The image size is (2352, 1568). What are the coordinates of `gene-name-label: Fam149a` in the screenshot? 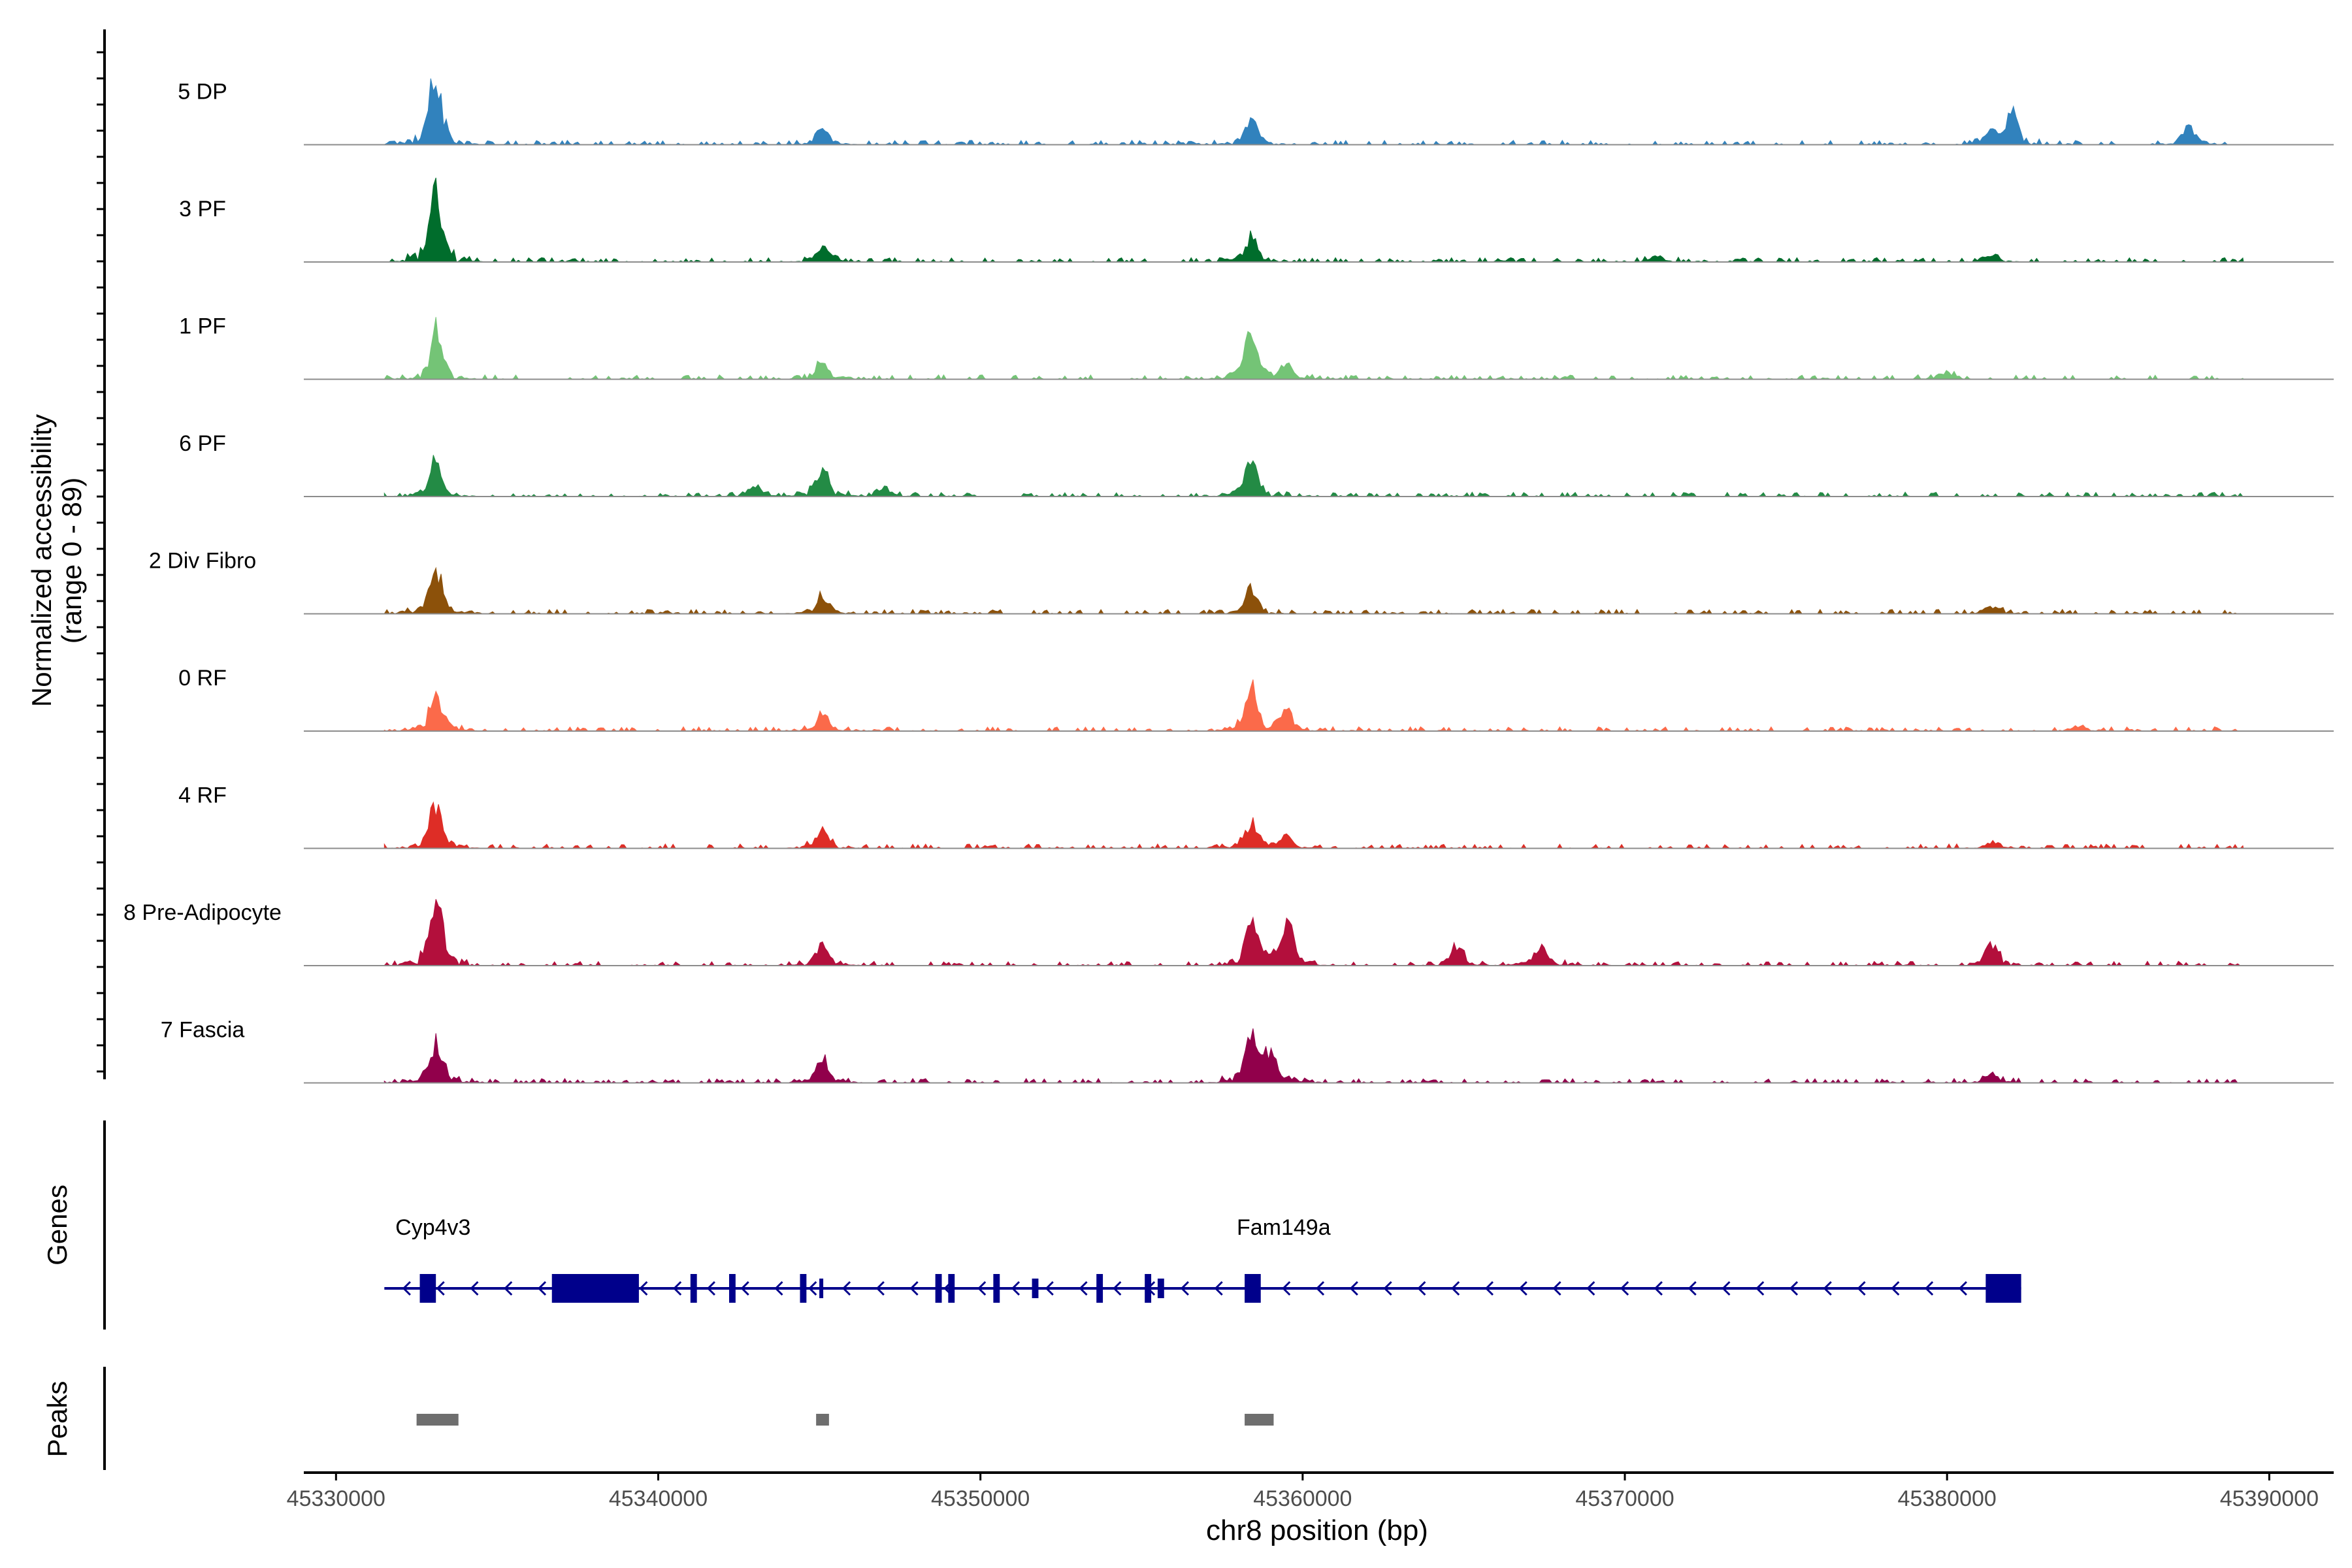 It's located at (1284, 1227).